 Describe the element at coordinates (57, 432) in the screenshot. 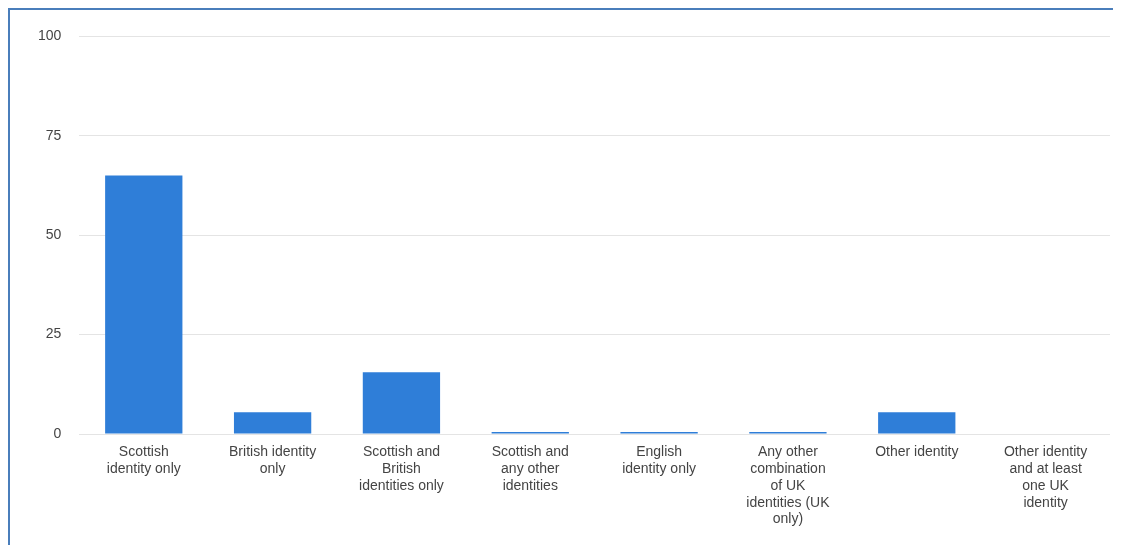

I see `y-tick-label: 0` at that location.